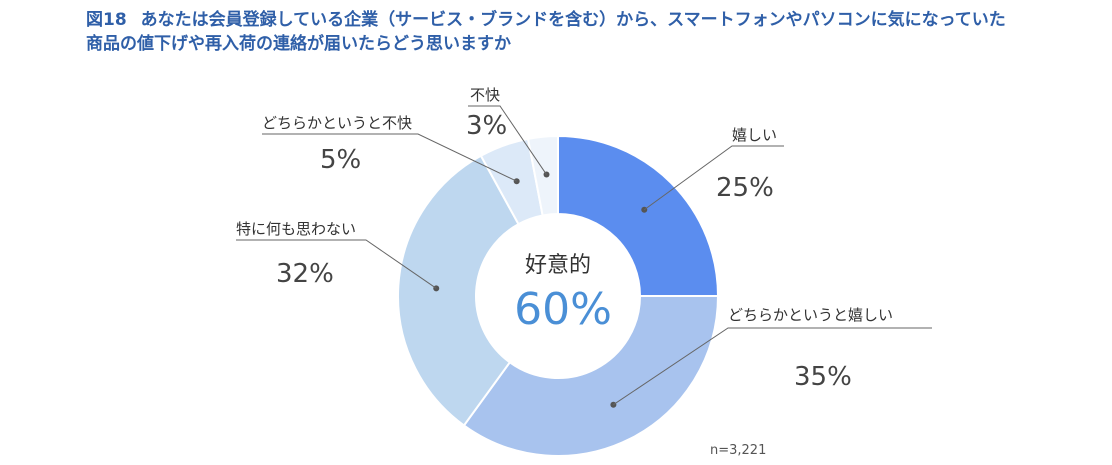  I want to click on value-dochiraka-fukai: 5%, so click(340, 160).